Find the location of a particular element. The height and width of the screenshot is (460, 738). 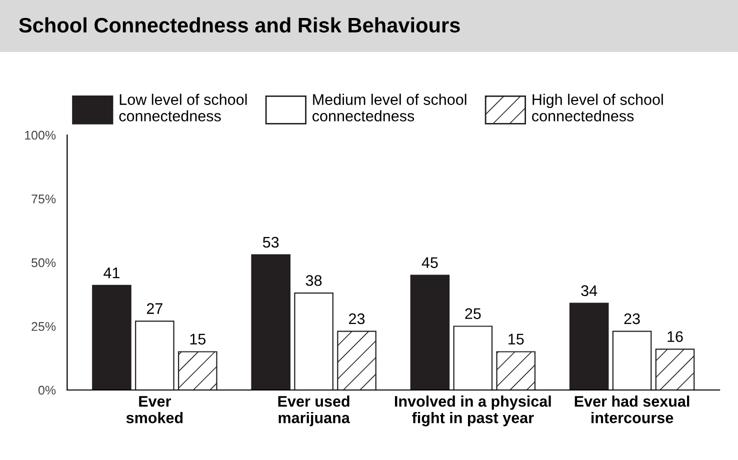

data-label: 38 is located at coordinates (314, 280).